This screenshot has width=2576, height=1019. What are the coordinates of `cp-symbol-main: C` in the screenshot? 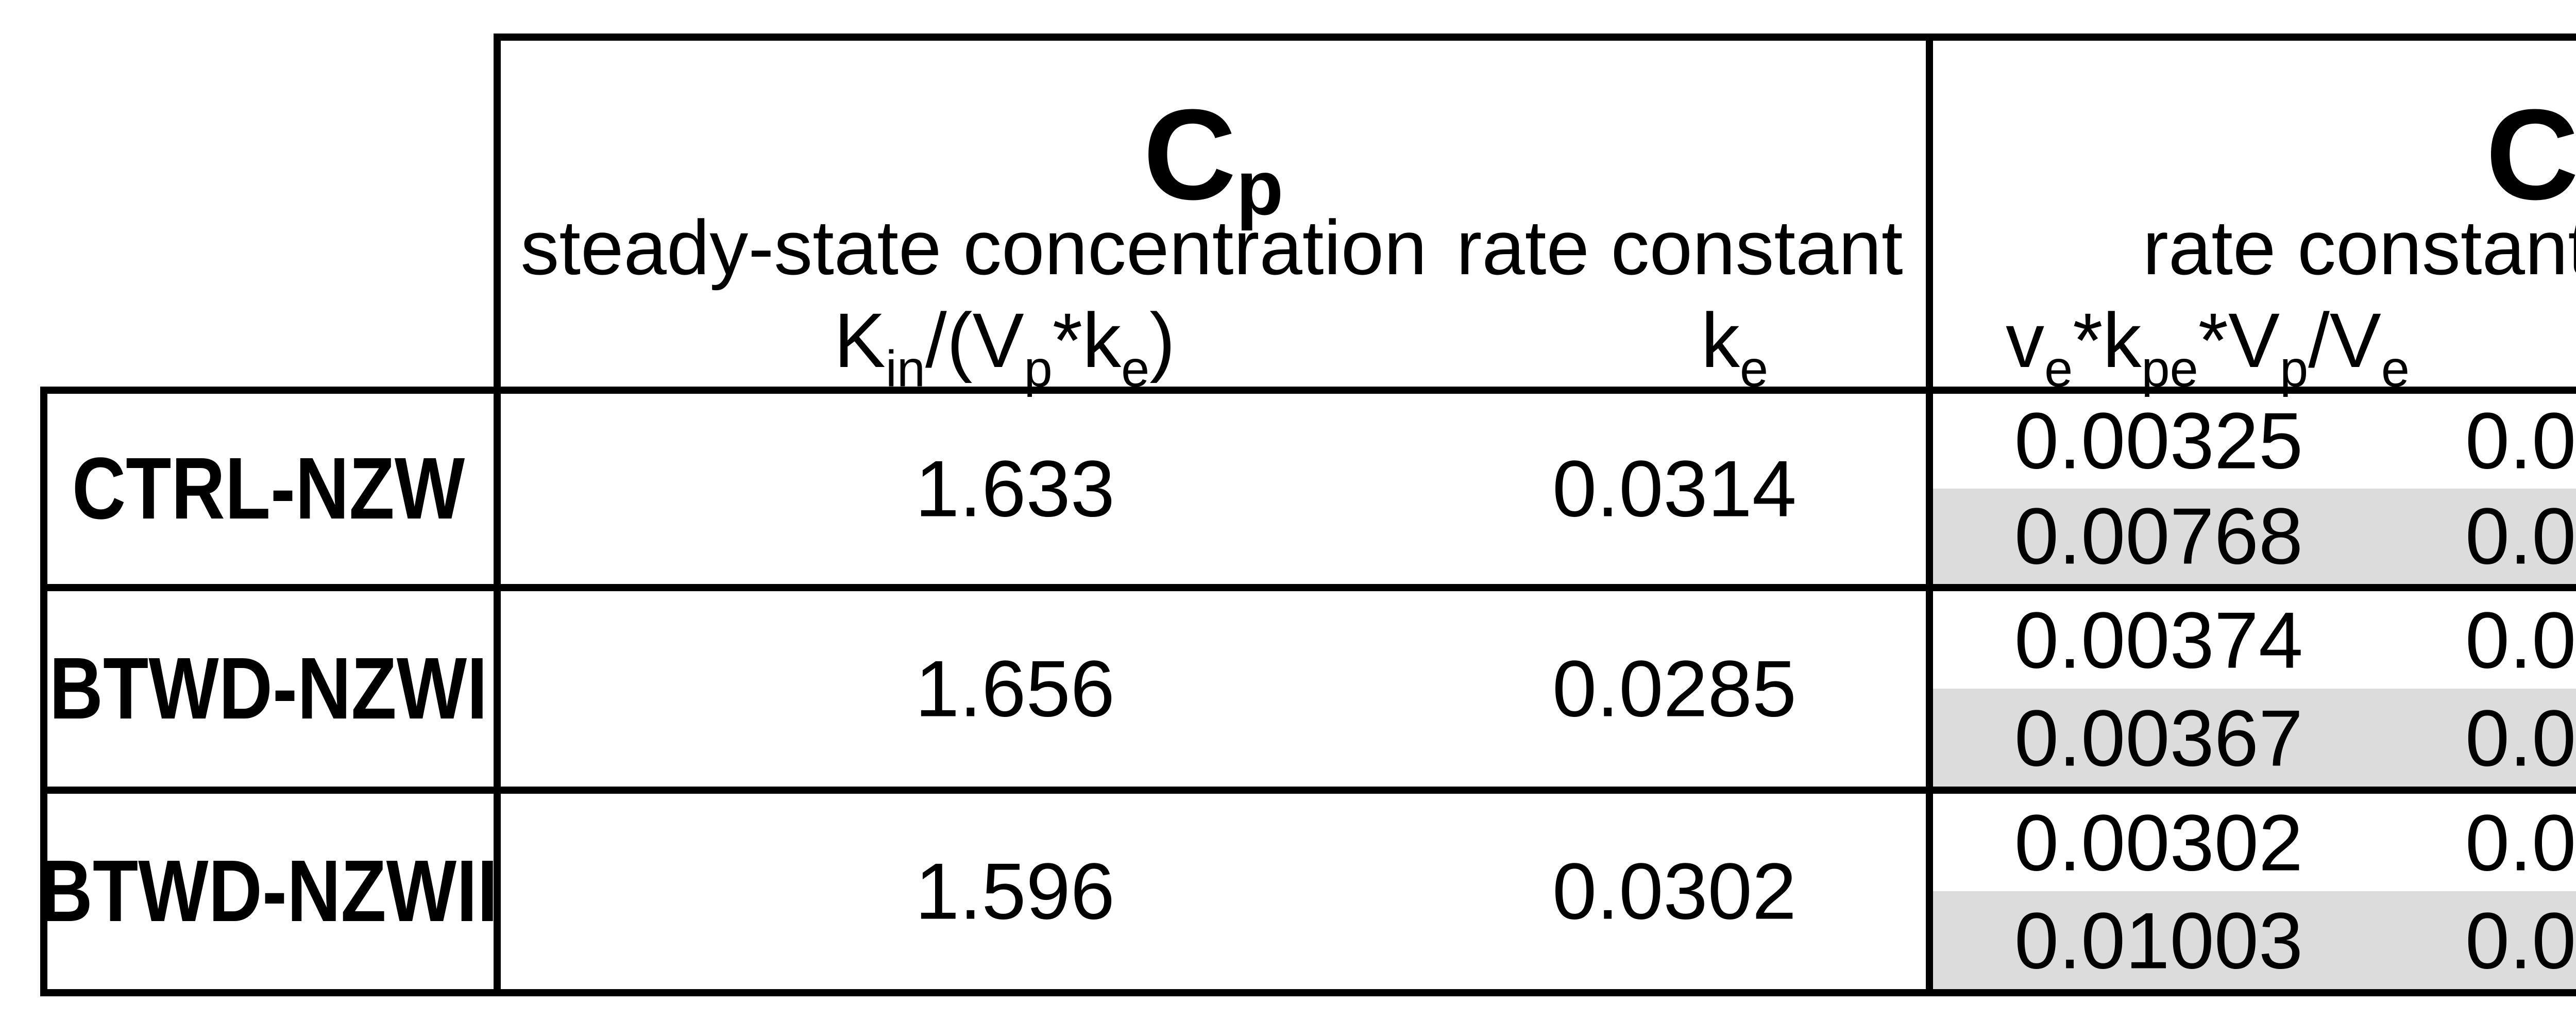 It's located at (1189, 154).